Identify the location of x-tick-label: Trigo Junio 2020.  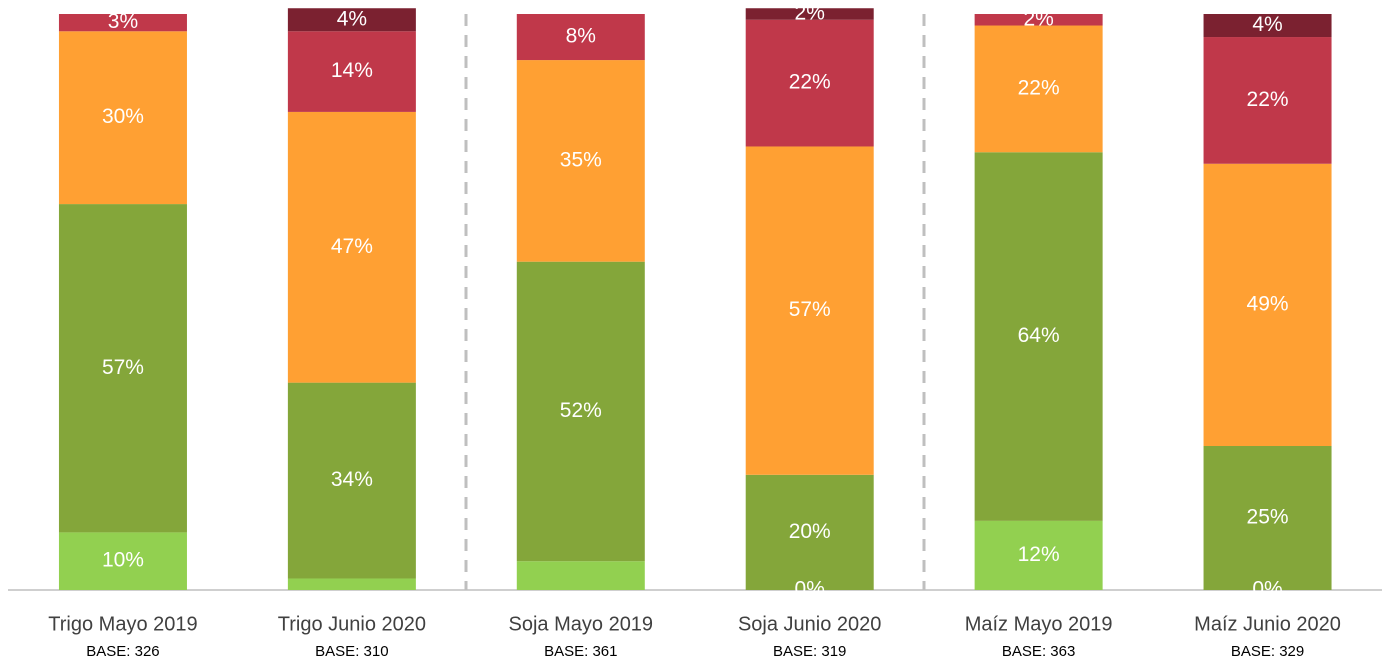
(352, 624).